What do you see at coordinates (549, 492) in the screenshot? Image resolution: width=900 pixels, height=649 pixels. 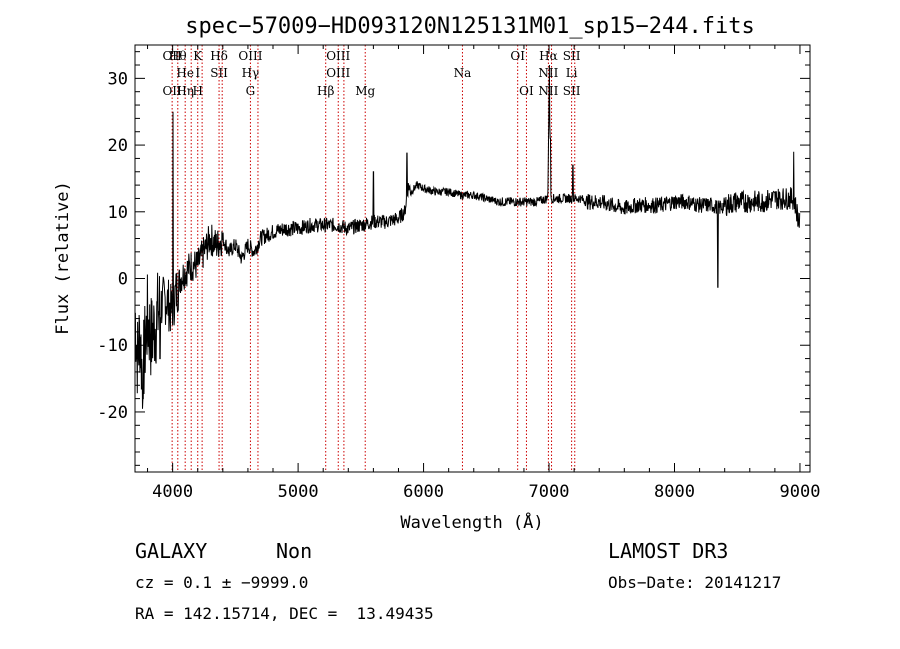 I see `x-tick-label: 7000` at bounding box center [549, 492].